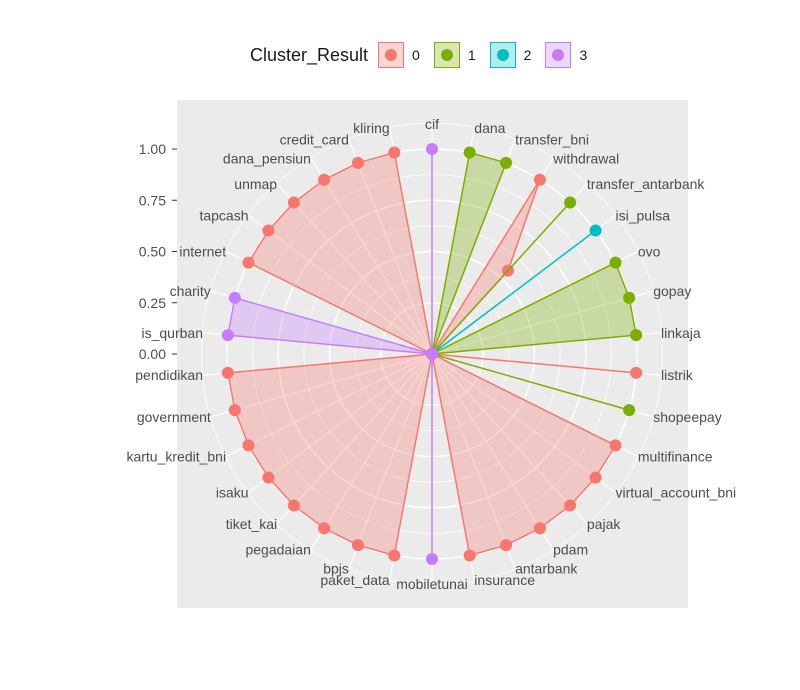 The width and height of the screenshot is (800, 690). Describe the element at coordinates (636, 372) in the screenshot. I see `point-0-listrik` at that location.